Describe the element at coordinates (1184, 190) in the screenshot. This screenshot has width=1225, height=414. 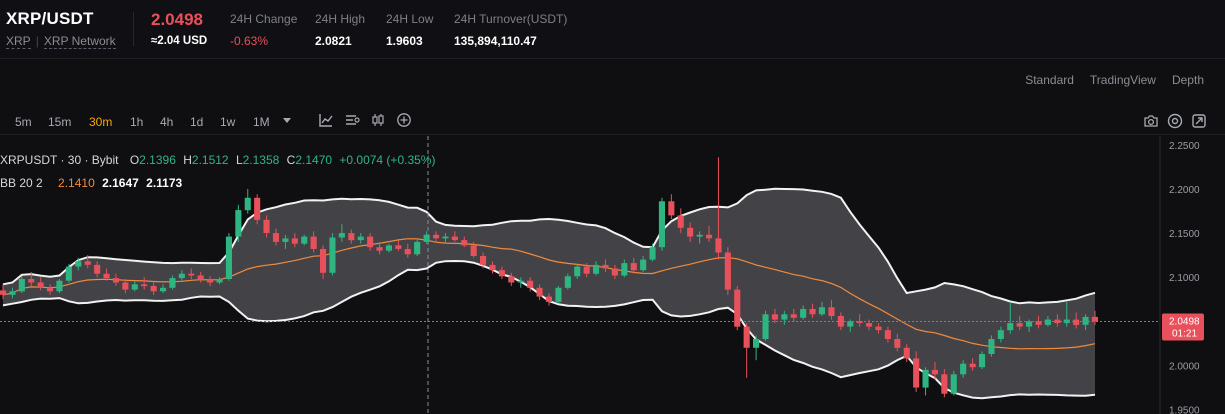
I see `price-tick-label: 2.2000` at that location.